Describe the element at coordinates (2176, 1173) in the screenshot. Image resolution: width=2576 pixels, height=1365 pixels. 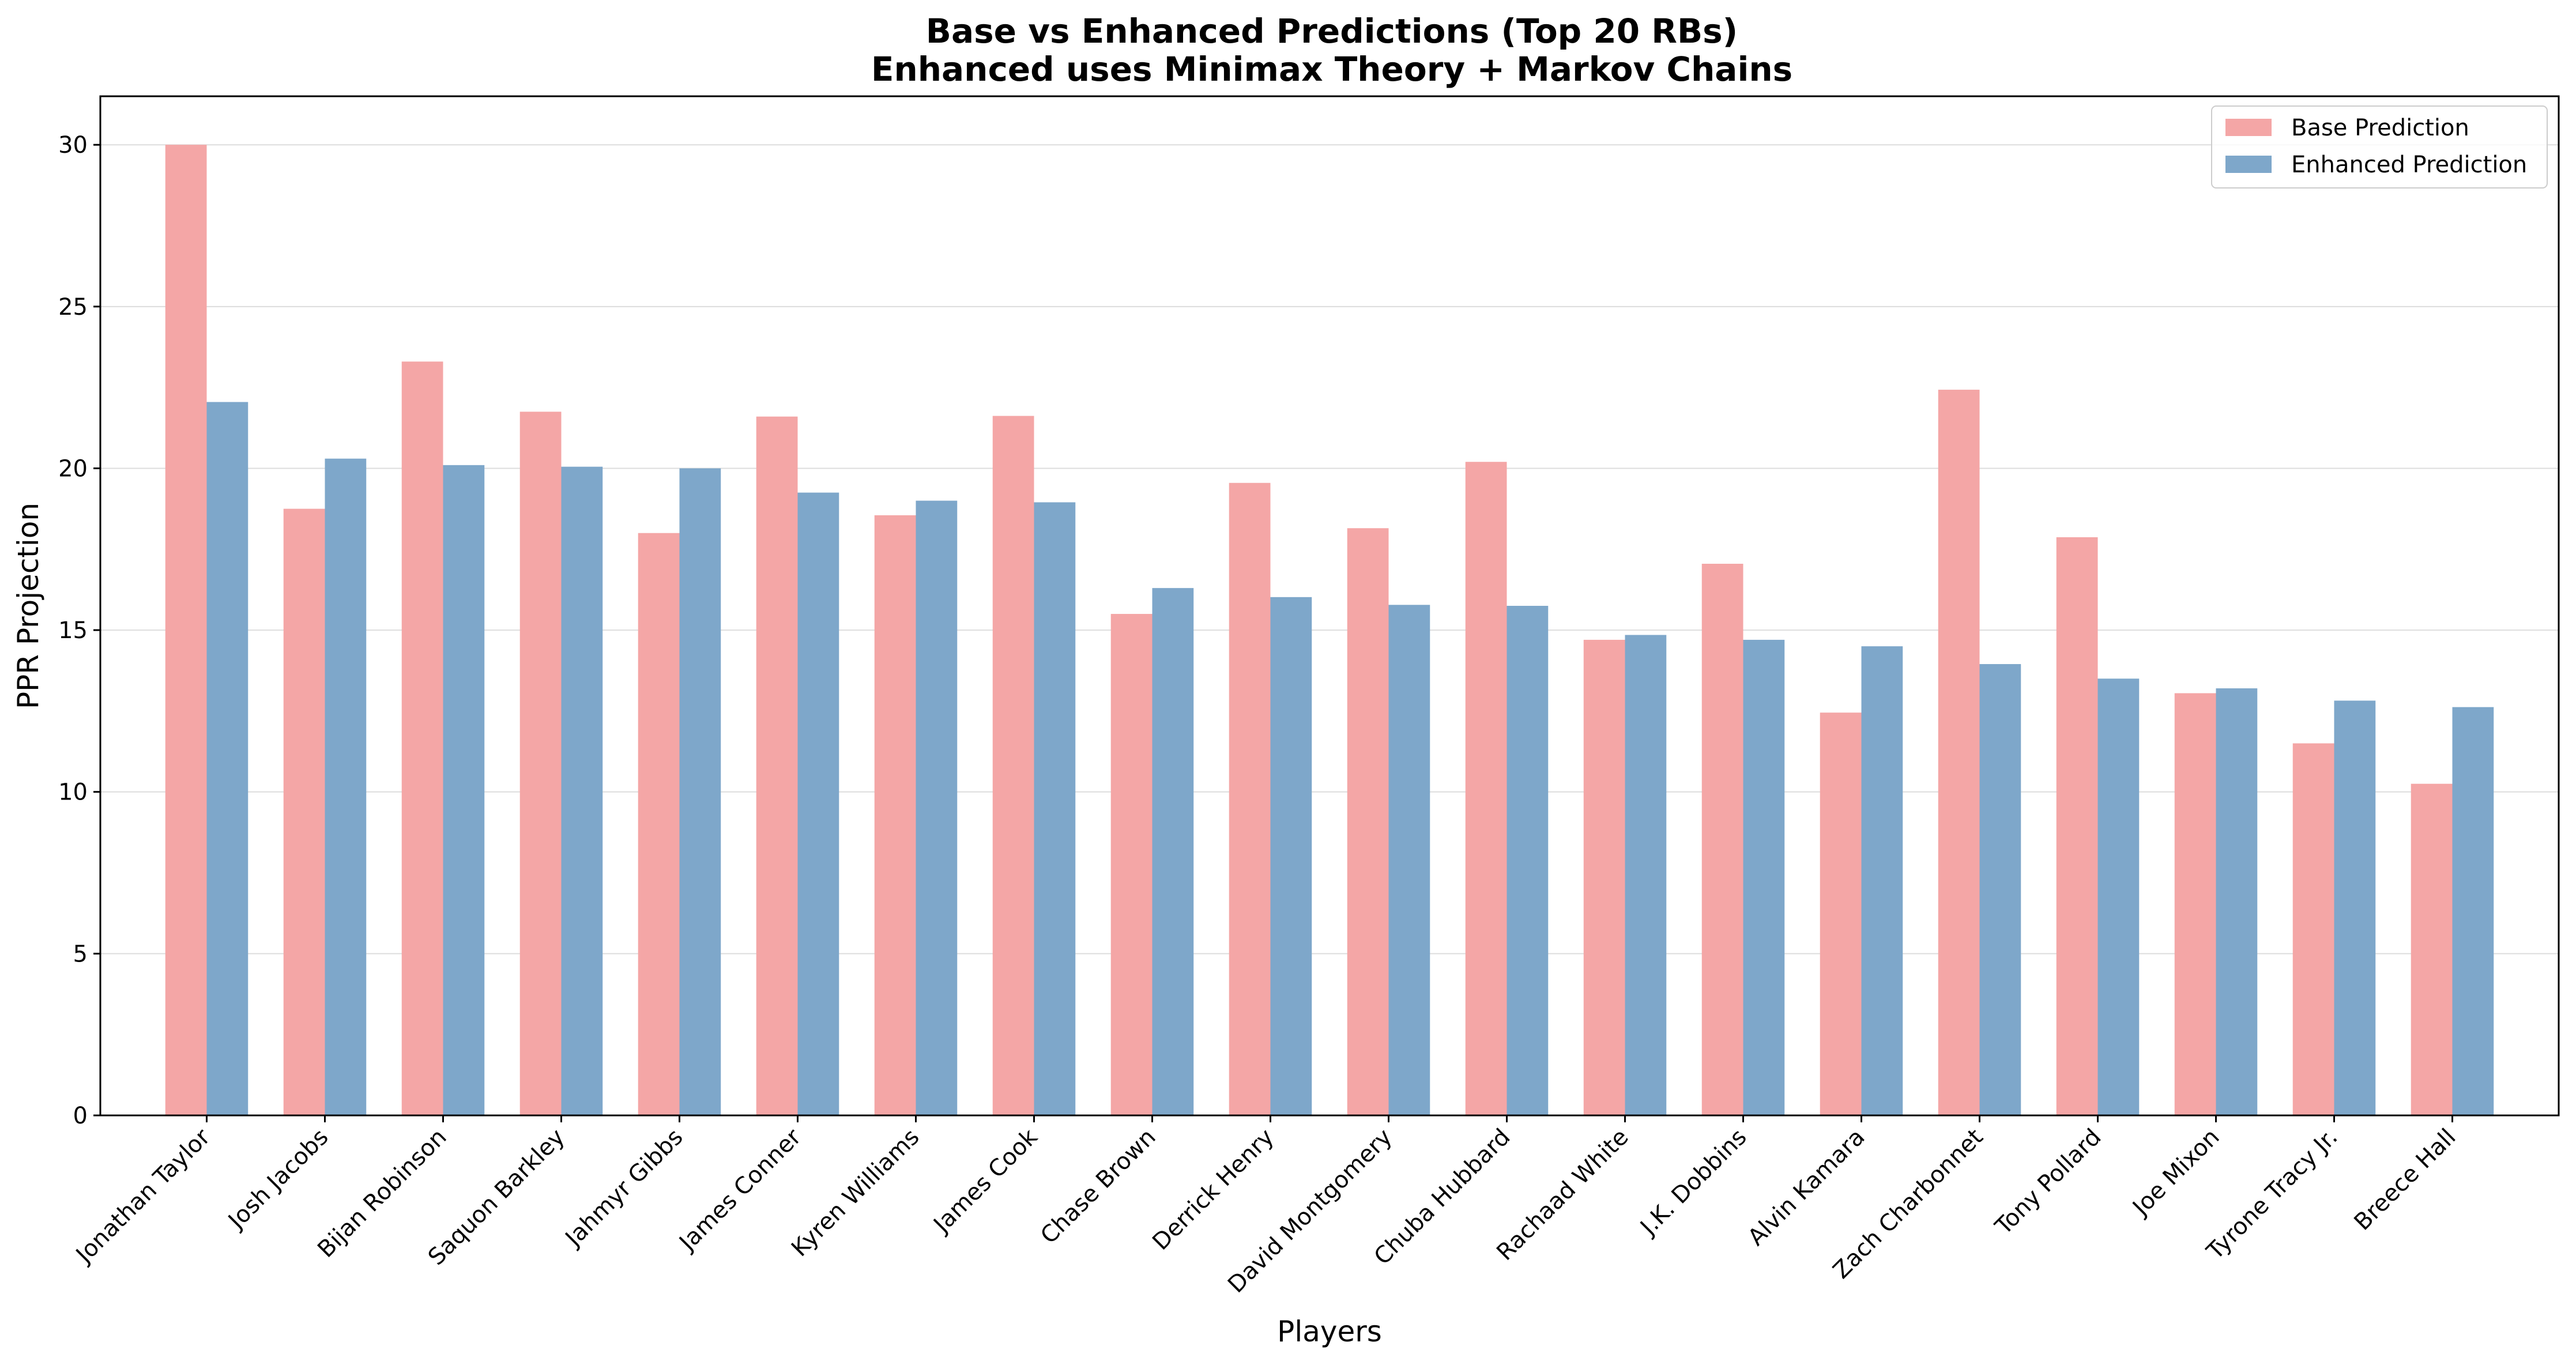
I see `x-tick-label: Joe Mixon` at that location.